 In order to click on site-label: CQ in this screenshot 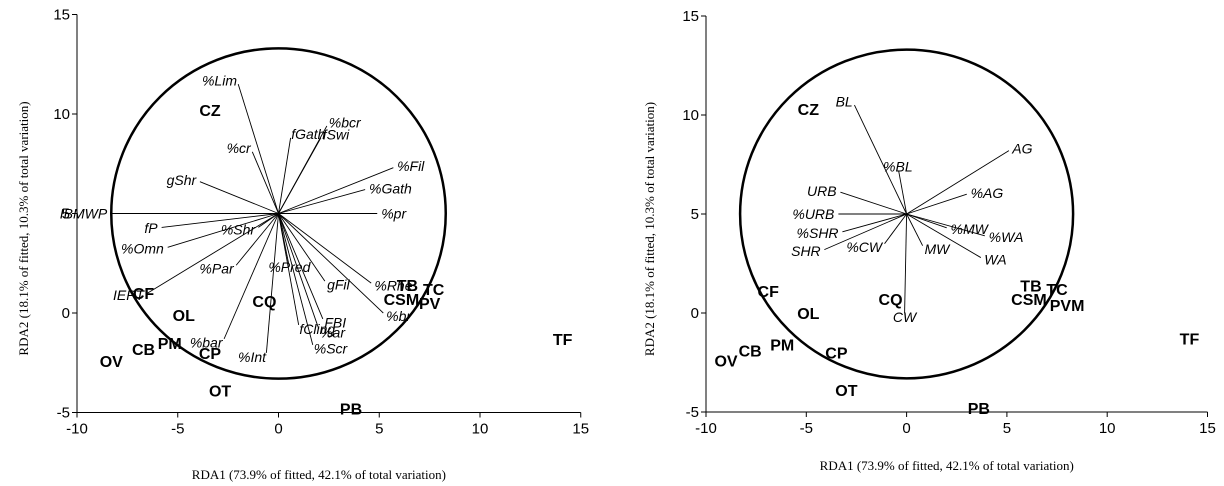, I will do `click(264, 302)`.